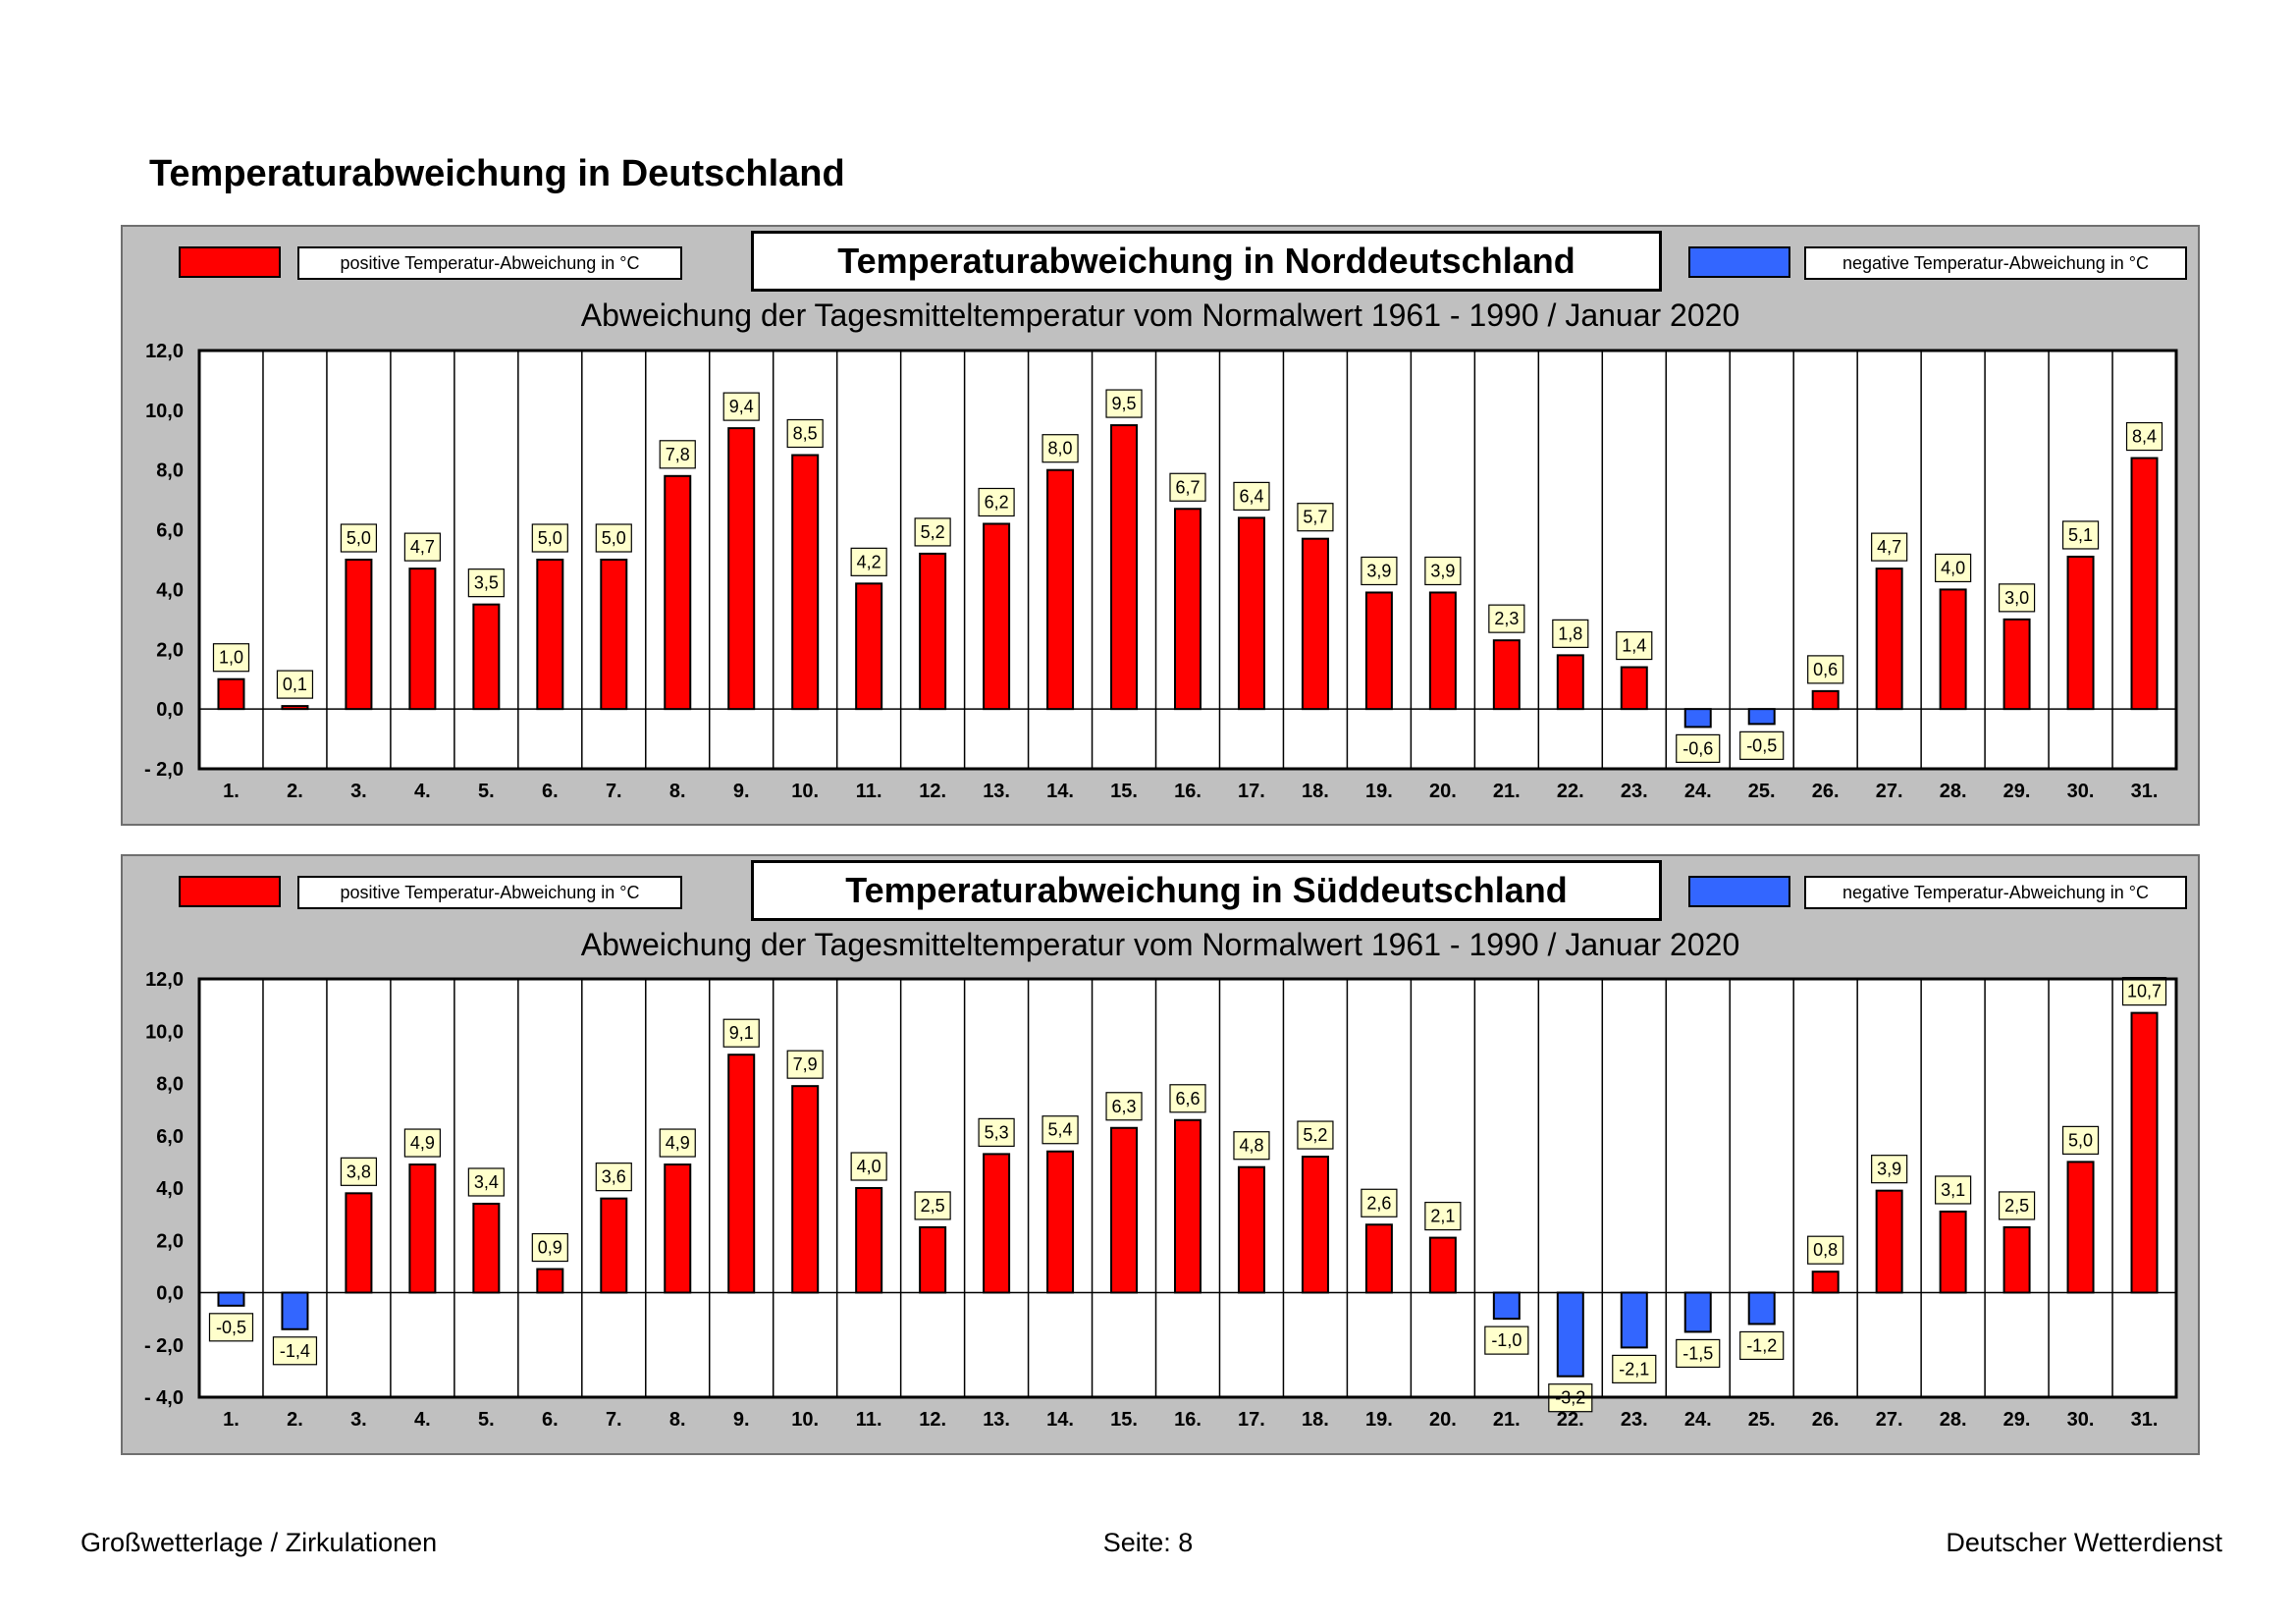 Image resolution: width=2296 pixels, height=1623 pixels. I want to click on y-tick-label: 6,0, so click(170, 531).